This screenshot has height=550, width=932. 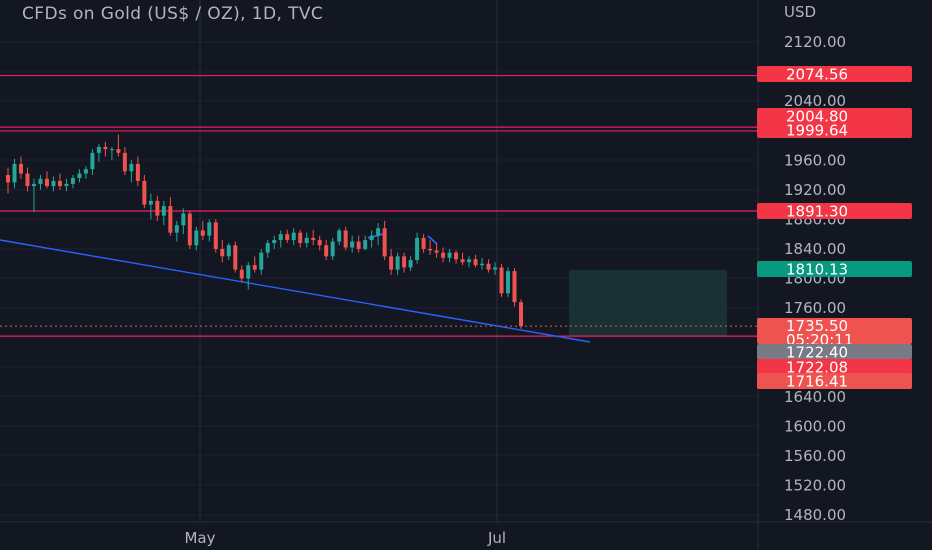 I want to click on profit-zone-rect, so click(x=648, y=303).